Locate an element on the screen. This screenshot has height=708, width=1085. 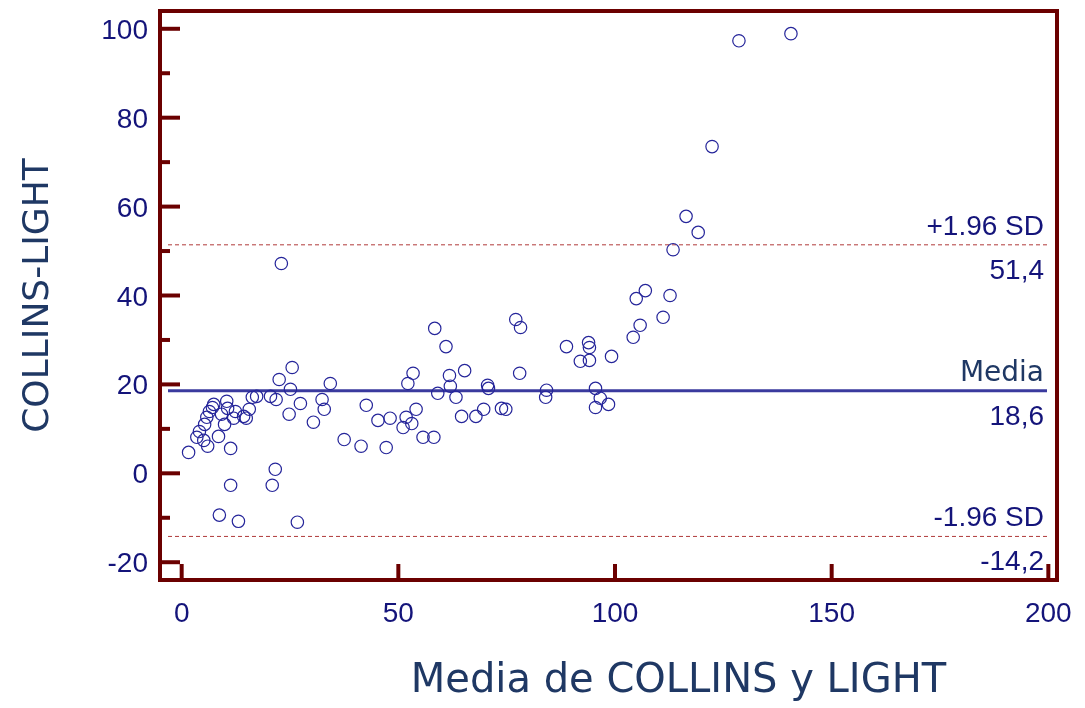
x-tick-label: 50 is located at coordinates (398, 612).